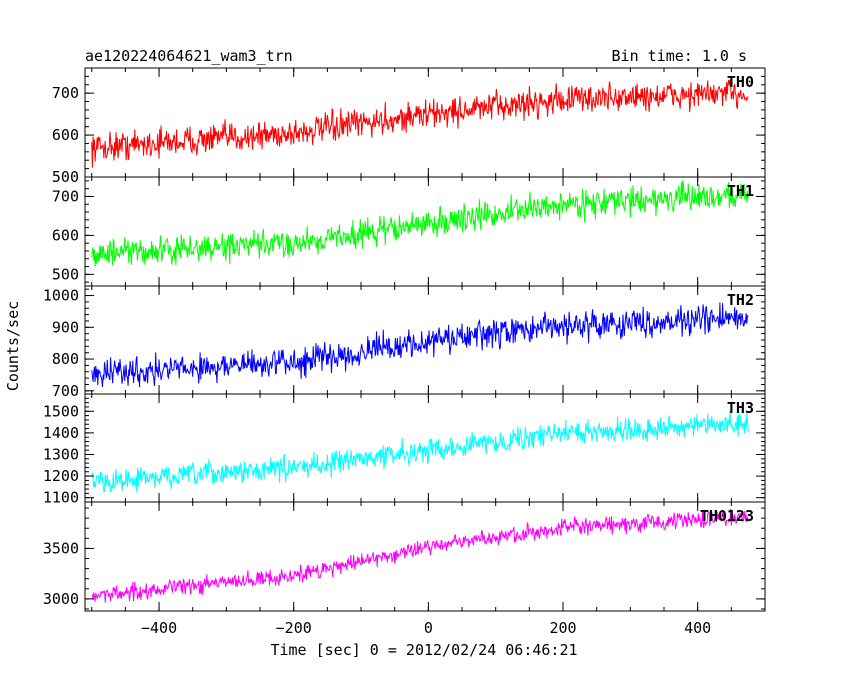  What do you see at coordinates (679, 56) in the screenshot?
I see `bin-time-label: Bin time: 1.0 s` at bounding box center [679, 56].